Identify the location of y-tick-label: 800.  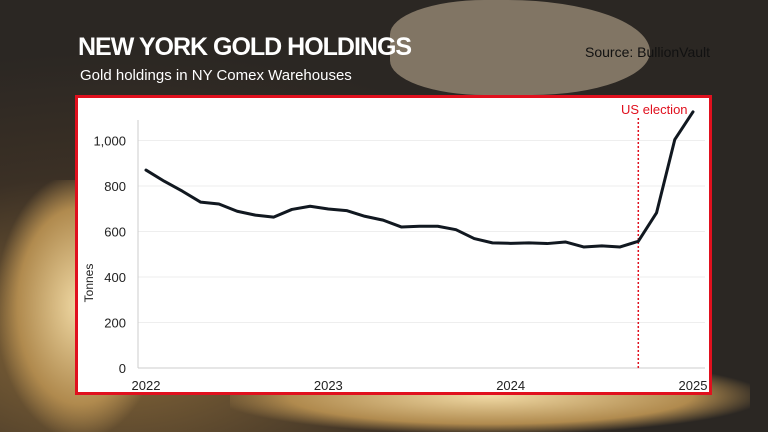
(115, 186).